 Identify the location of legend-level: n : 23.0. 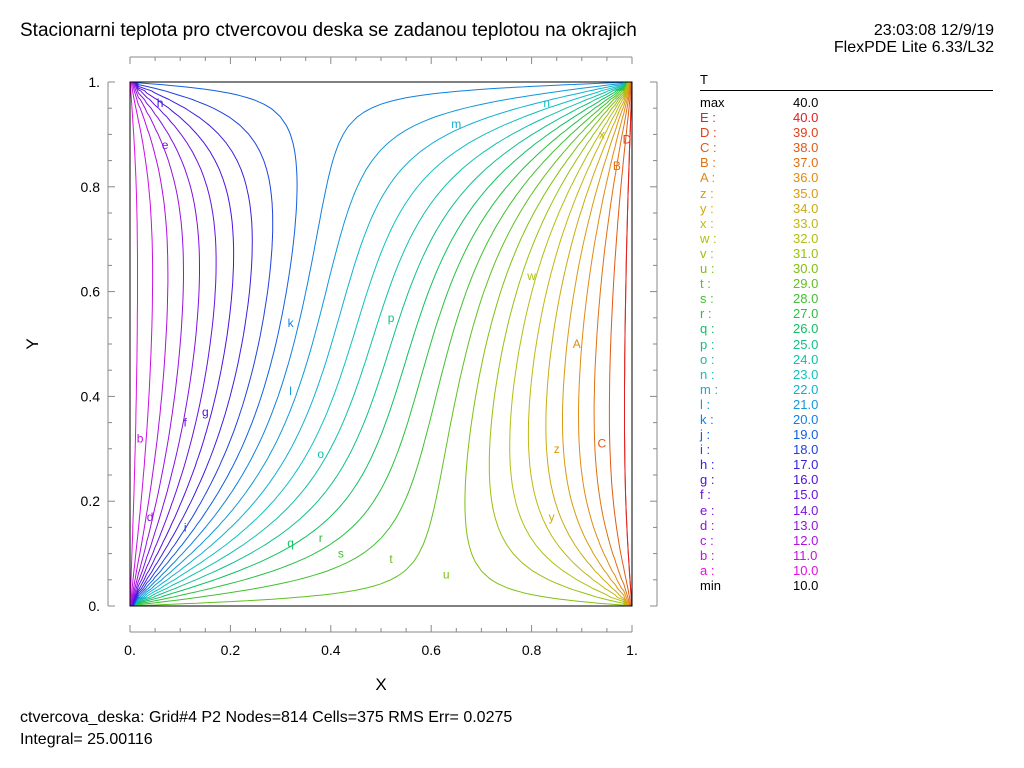
(846, 374).